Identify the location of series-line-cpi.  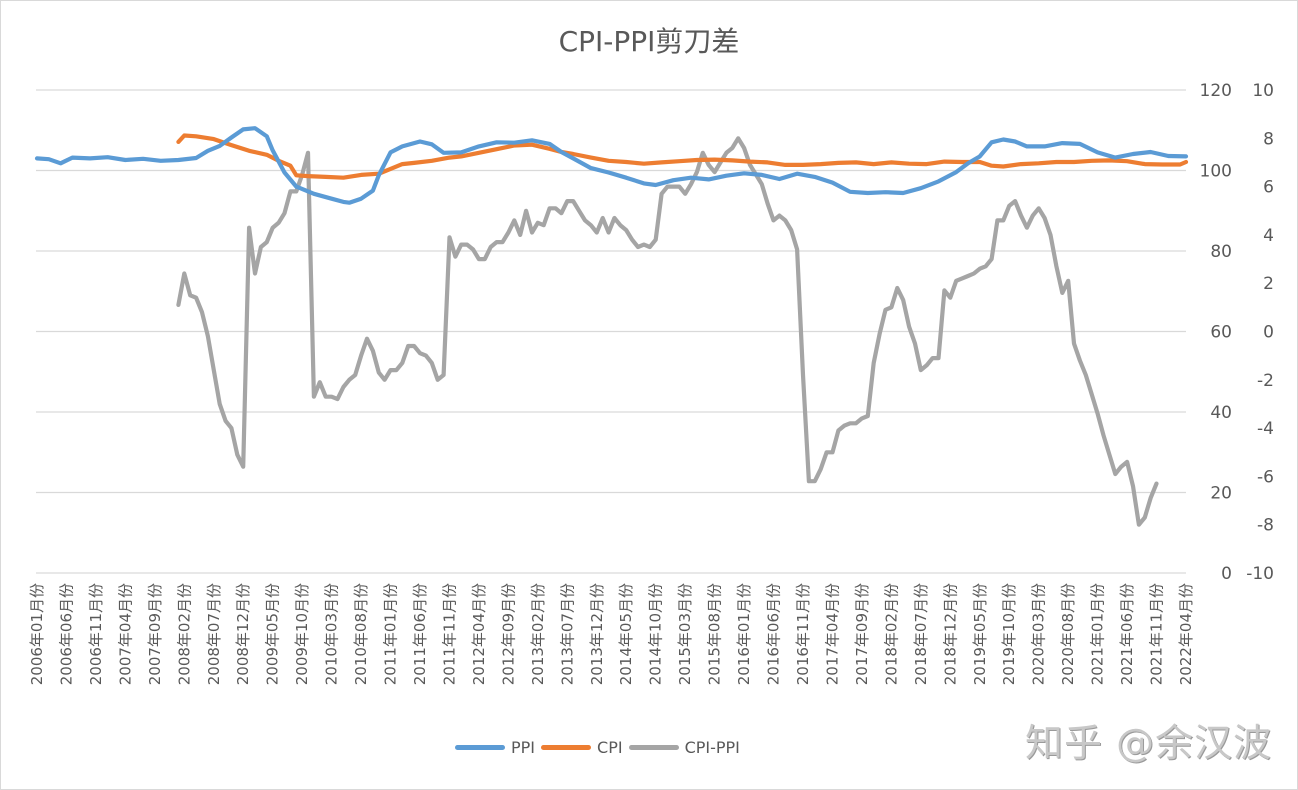
(682, 156).